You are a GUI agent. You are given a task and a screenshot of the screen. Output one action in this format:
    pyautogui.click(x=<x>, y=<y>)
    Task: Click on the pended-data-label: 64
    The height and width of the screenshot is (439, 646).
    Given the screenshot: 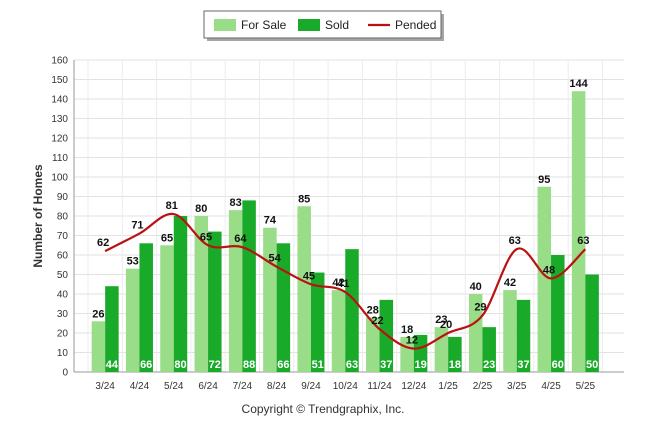 What is the action you would take?
    pyautogui.click(x=240, y=239)
    